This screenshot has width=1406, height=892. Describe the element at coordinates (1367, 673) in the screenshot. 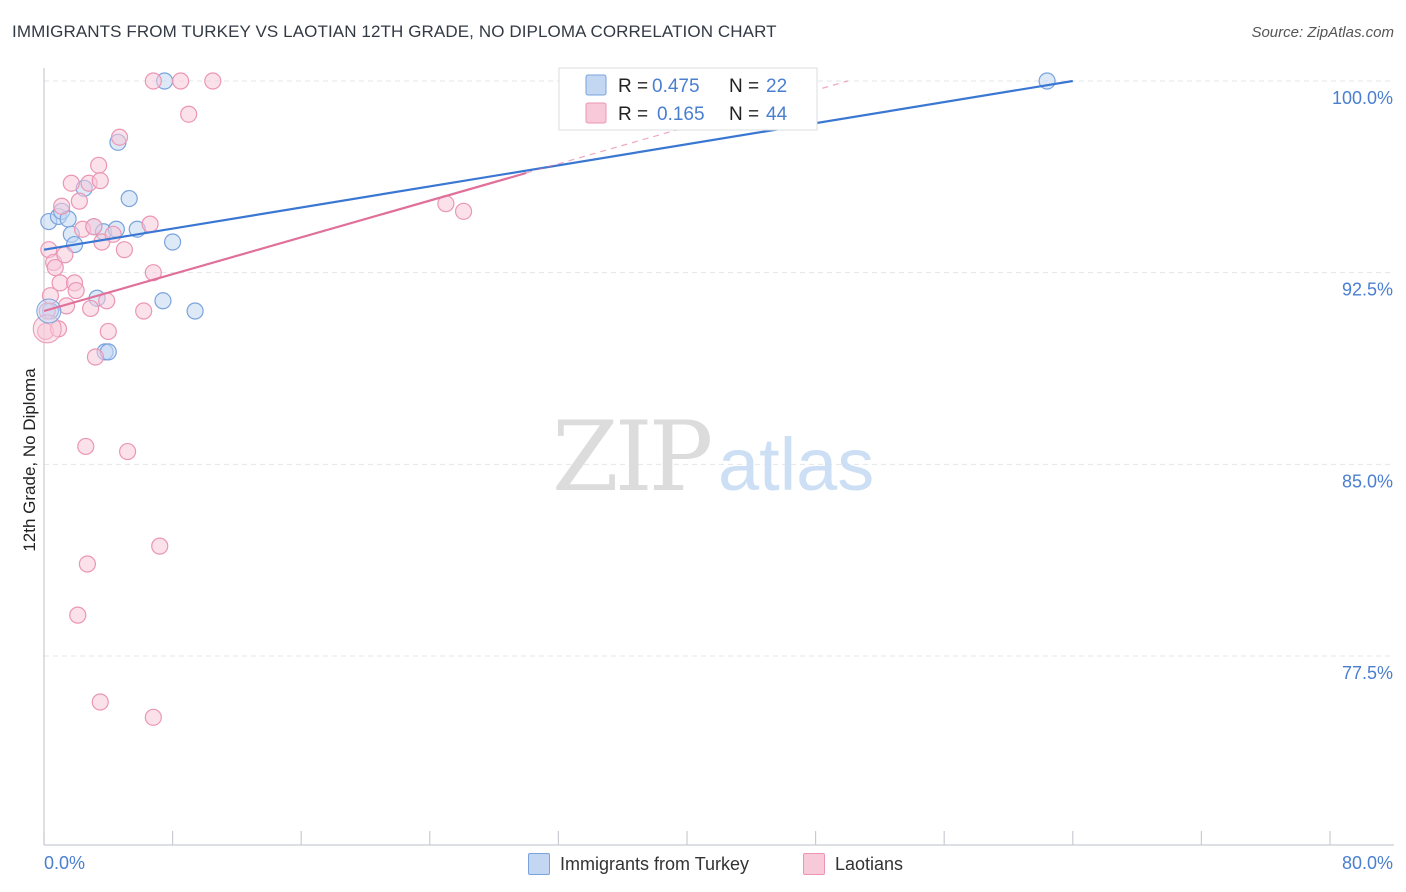

I see `y-tick-label: 77.5%` at that location.